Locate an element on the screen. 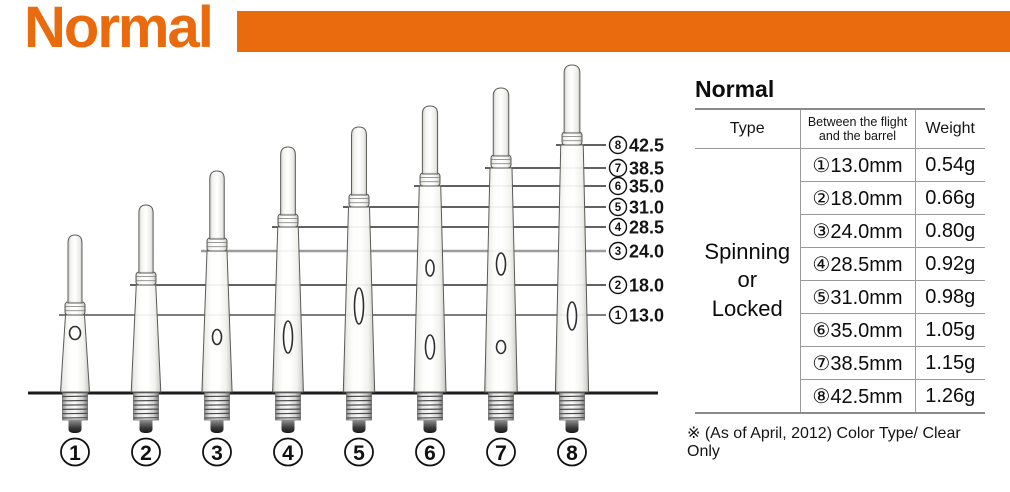  size-cell: ②18.0mm is located at coordinates (857, 198).